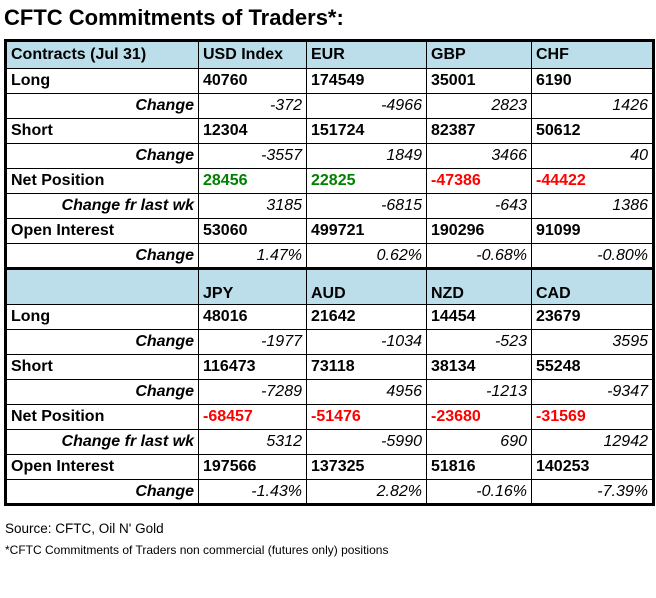  I want to click on cell-value: 190296, so click(479, 231).